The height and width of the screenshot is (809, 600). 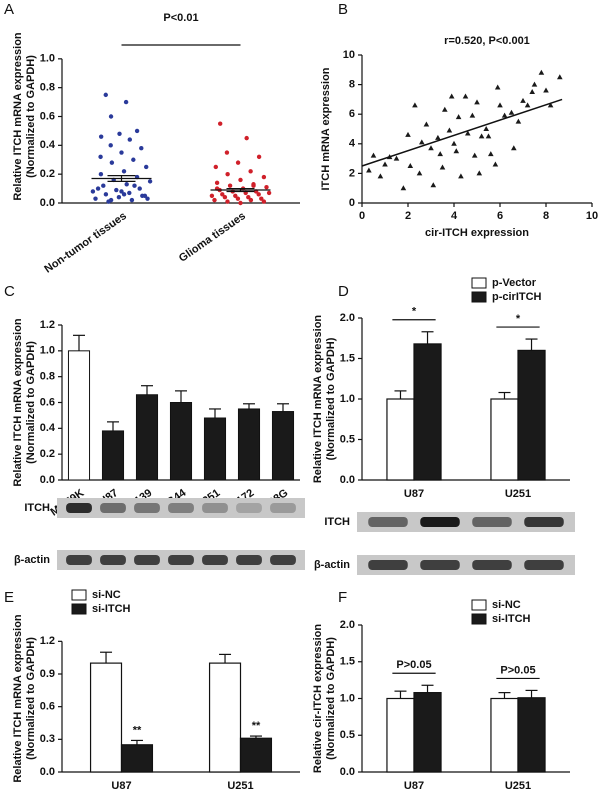 What do you see at coordinates (414, 312) in the screenshot?
I see `annotation: *` at bounding box center [414, 312].